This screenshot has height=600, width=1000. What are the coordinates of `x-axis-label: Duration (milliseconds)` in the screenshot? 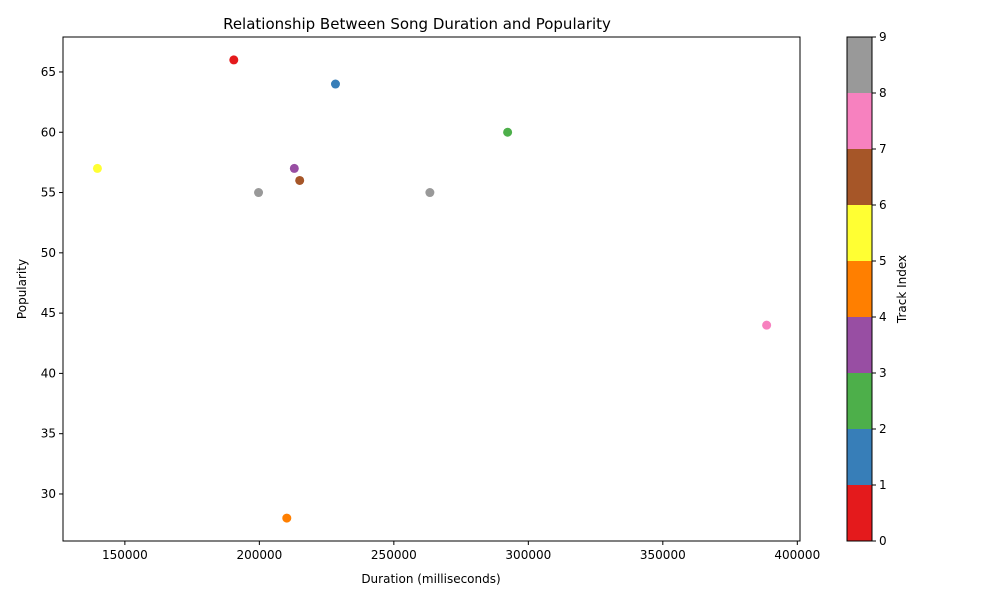 It's located at (430, 579).